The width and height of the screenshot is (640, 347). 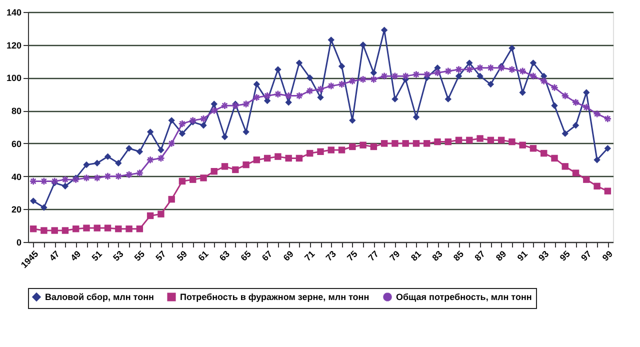 I want to click on legend-label: Потребность в фуражном зерне, млн тонн, so click(x=275, y=297).